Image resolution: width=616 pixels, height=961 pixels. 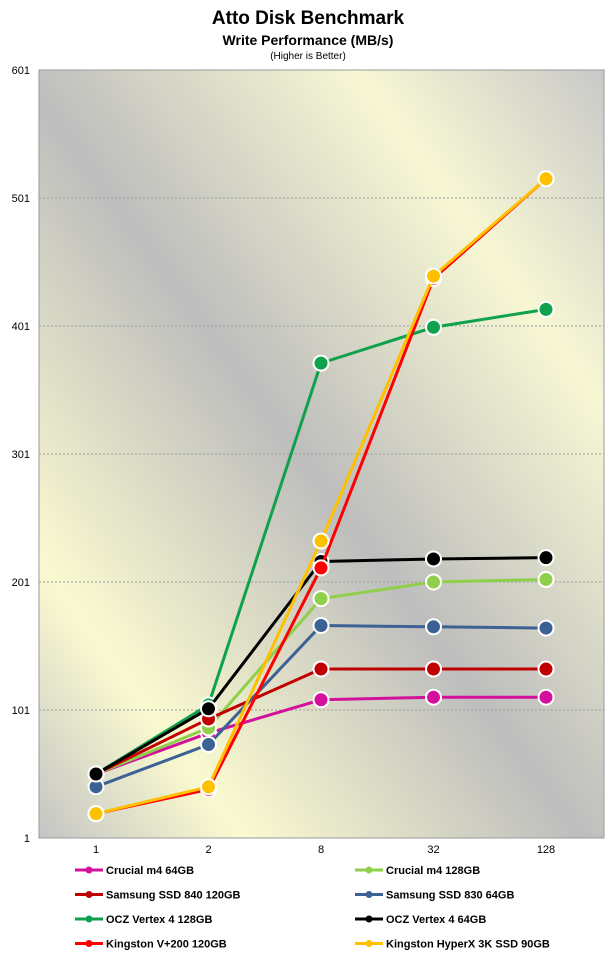 What do you see at coordinates (21, 71) in the screenshot?
I see `y-tick-label: 601` at bounding box center [21, 71].